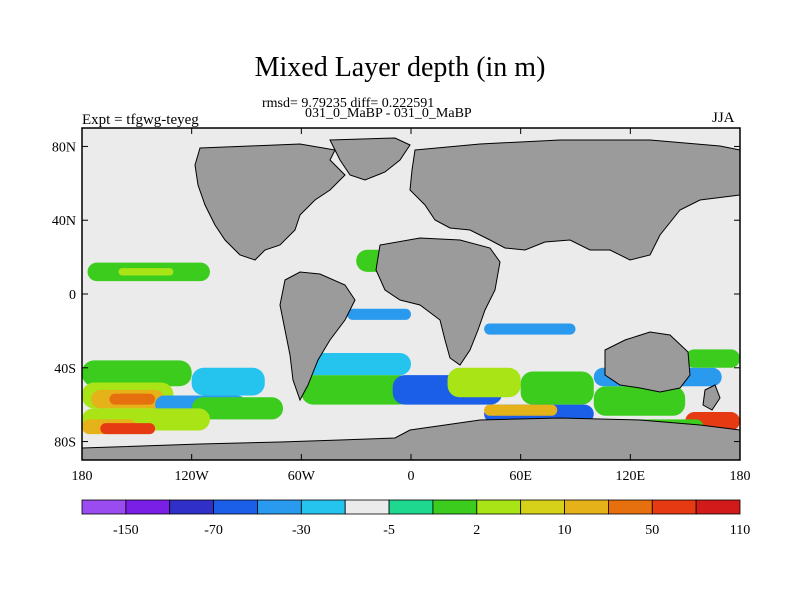  What do you see at coordinates (213, 530) in the screenshot?
I see `colorbar-label: -70` at bounding box center [213, 530].